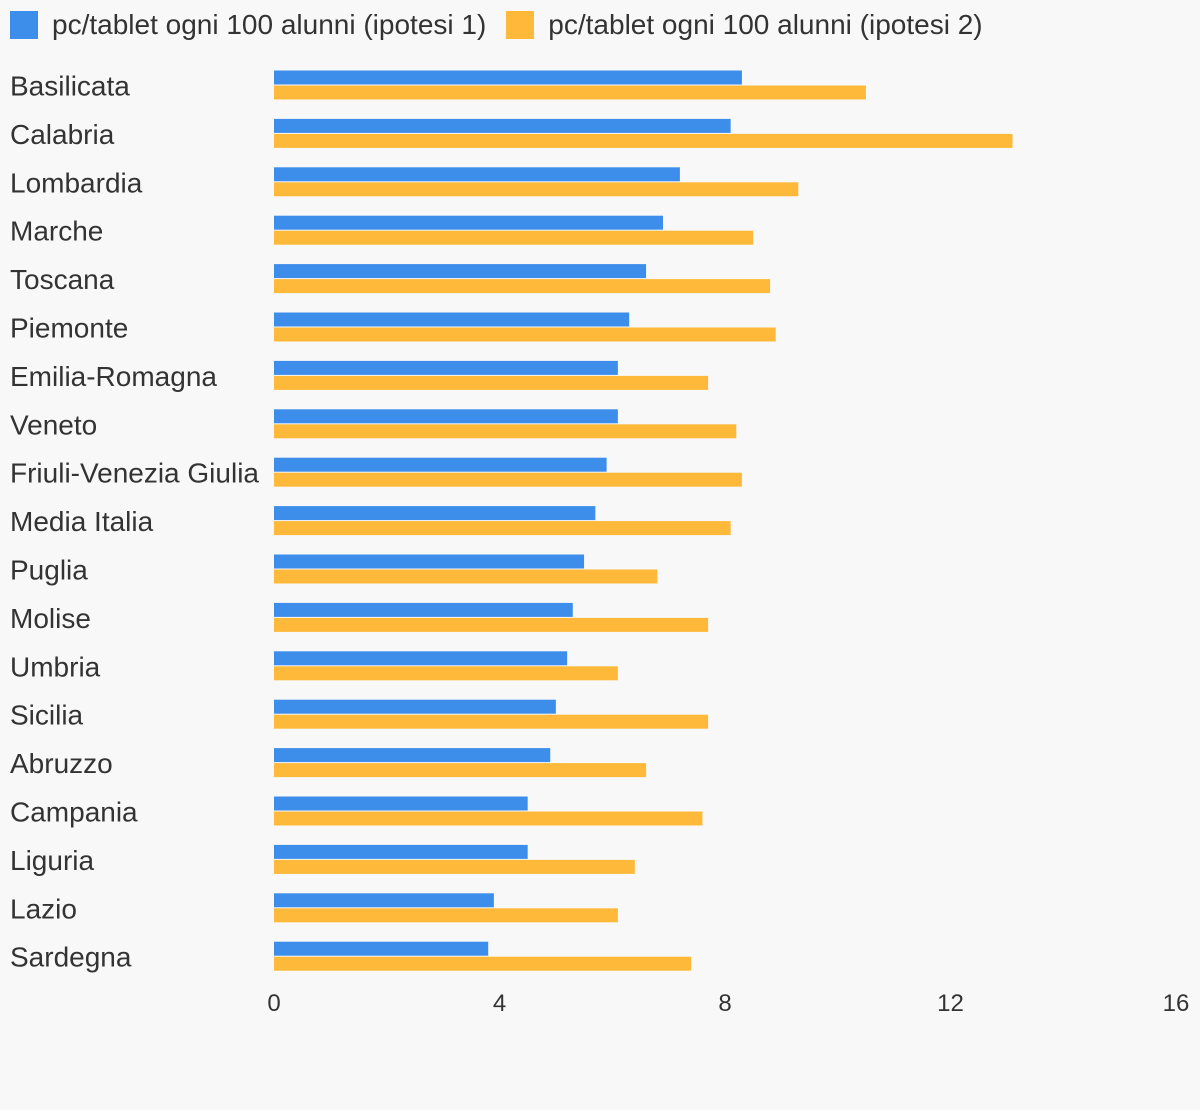  Describe the element at coordinates (50, 618) in the screenshot. I see `category-label-molise: Molise` at that location.